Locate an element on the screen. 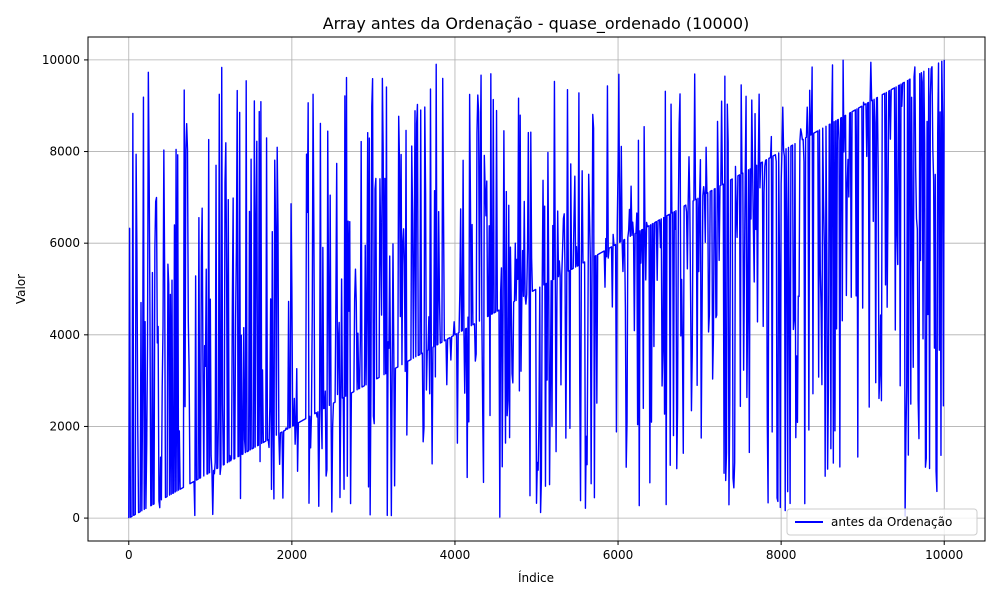 Image resolution: width=1000 pixels, height=600 pixels. legend: antes da Ordenação is located at coordinates (882, 522).